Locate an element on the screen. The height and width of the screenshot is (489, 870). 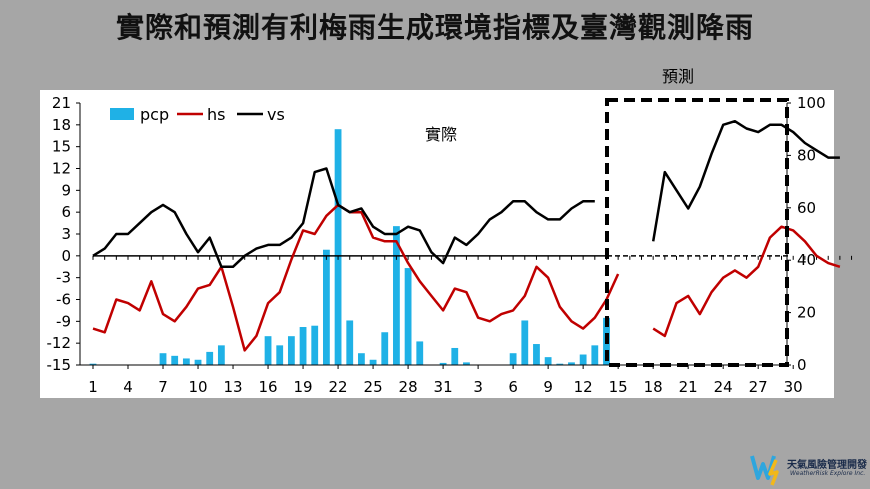
x-tick-label: 27 is located at coordinates (758, 387).